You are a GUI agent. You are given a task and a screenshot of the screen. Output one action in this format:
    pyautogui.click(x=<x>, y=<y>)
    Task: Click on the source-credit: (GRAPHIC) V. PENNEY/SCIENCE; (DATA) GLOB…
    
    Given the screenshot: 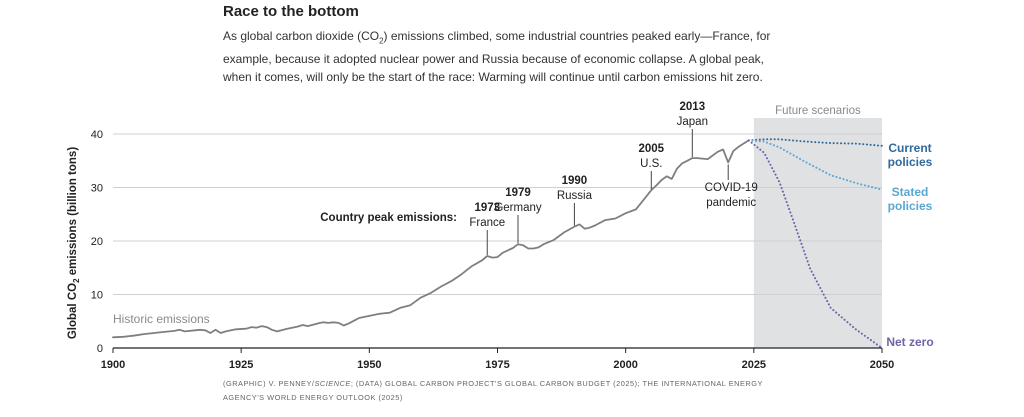 What is the action you would take?
    pyautogui.click(x=508, y=391)
    